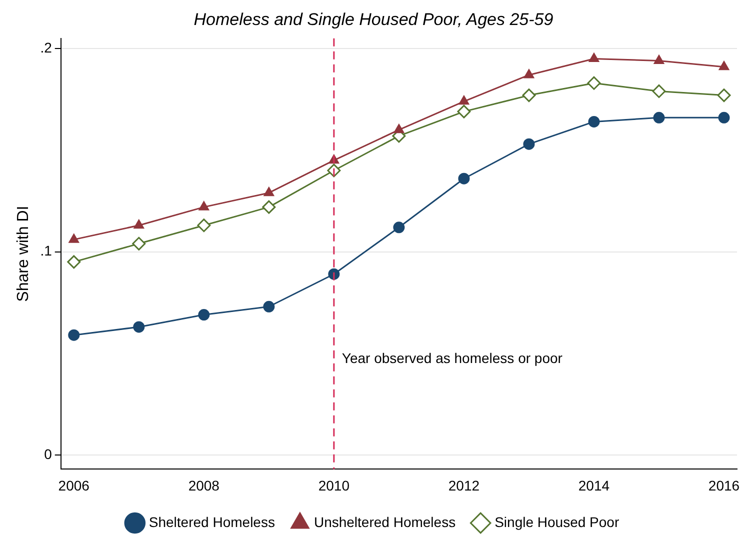  What do you see at coordinates (374, 19) in the screenshot?
I see `chart-title: Homeless and Single Housed Poor, Ages 25-59` at bounding box center [374, 19].